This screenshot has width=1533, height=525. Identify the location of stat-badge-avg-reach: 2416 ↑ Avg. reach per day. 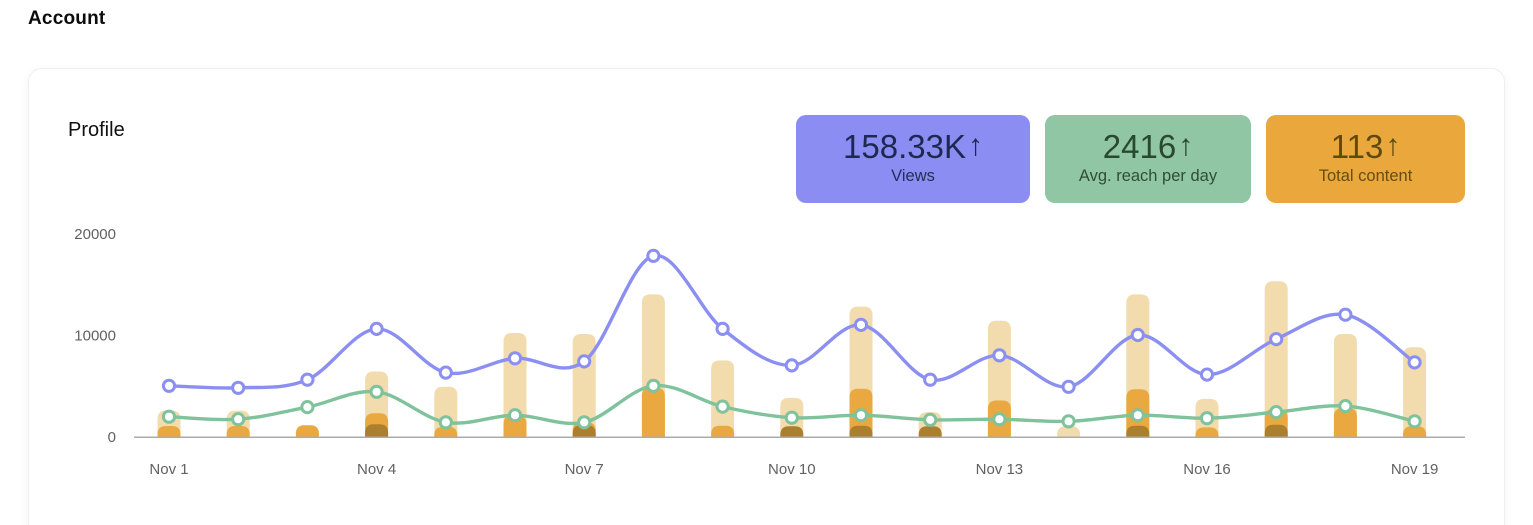
(1148, 159).